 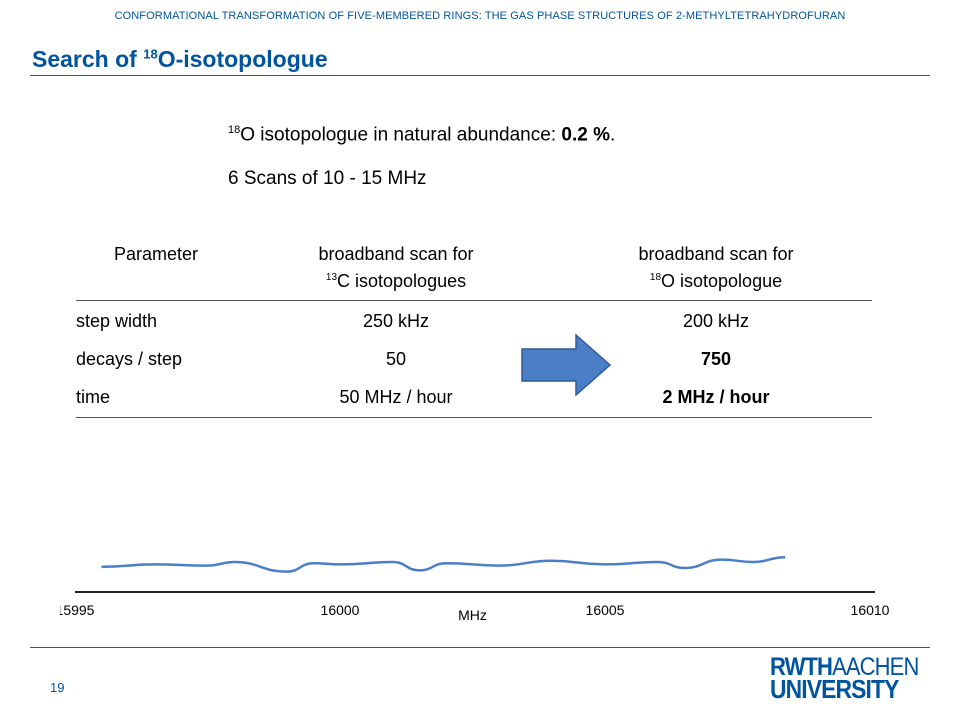 I want to click on title-sup: 18, so click(x=150, y=54).